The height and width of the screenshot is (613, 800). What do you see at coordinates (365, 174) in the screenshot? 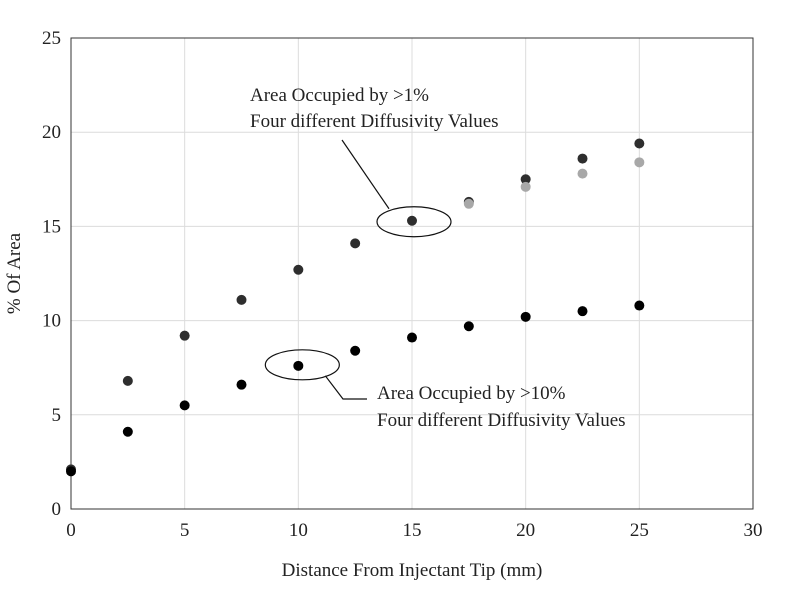
I see `annotation-leader-1pct` at bounding box center [365, 174].